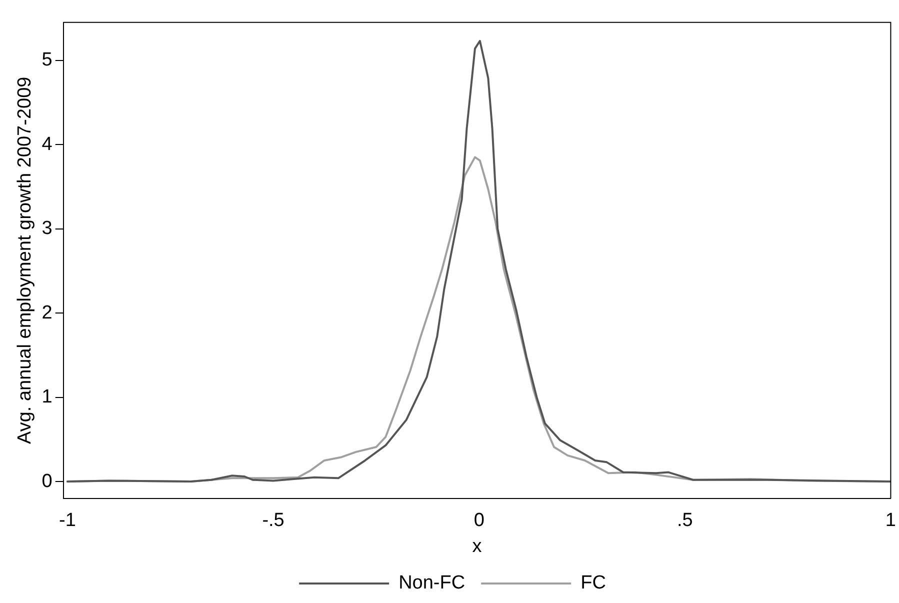 The height and width of the screenshot is (603, 899). Describe the element at coordinates (890, 521) in the screenshot. I see `x-tick-label: 1` at that location.